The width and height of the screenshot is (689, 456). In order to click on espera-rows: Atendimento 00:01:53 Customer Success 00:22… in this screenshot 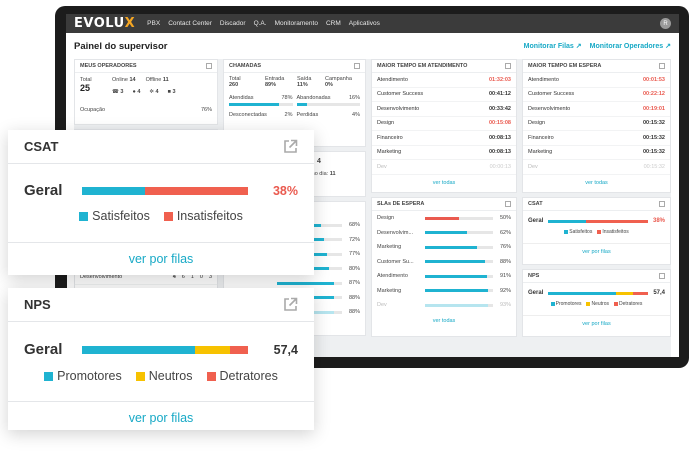, I will do `click(596, 124)`.